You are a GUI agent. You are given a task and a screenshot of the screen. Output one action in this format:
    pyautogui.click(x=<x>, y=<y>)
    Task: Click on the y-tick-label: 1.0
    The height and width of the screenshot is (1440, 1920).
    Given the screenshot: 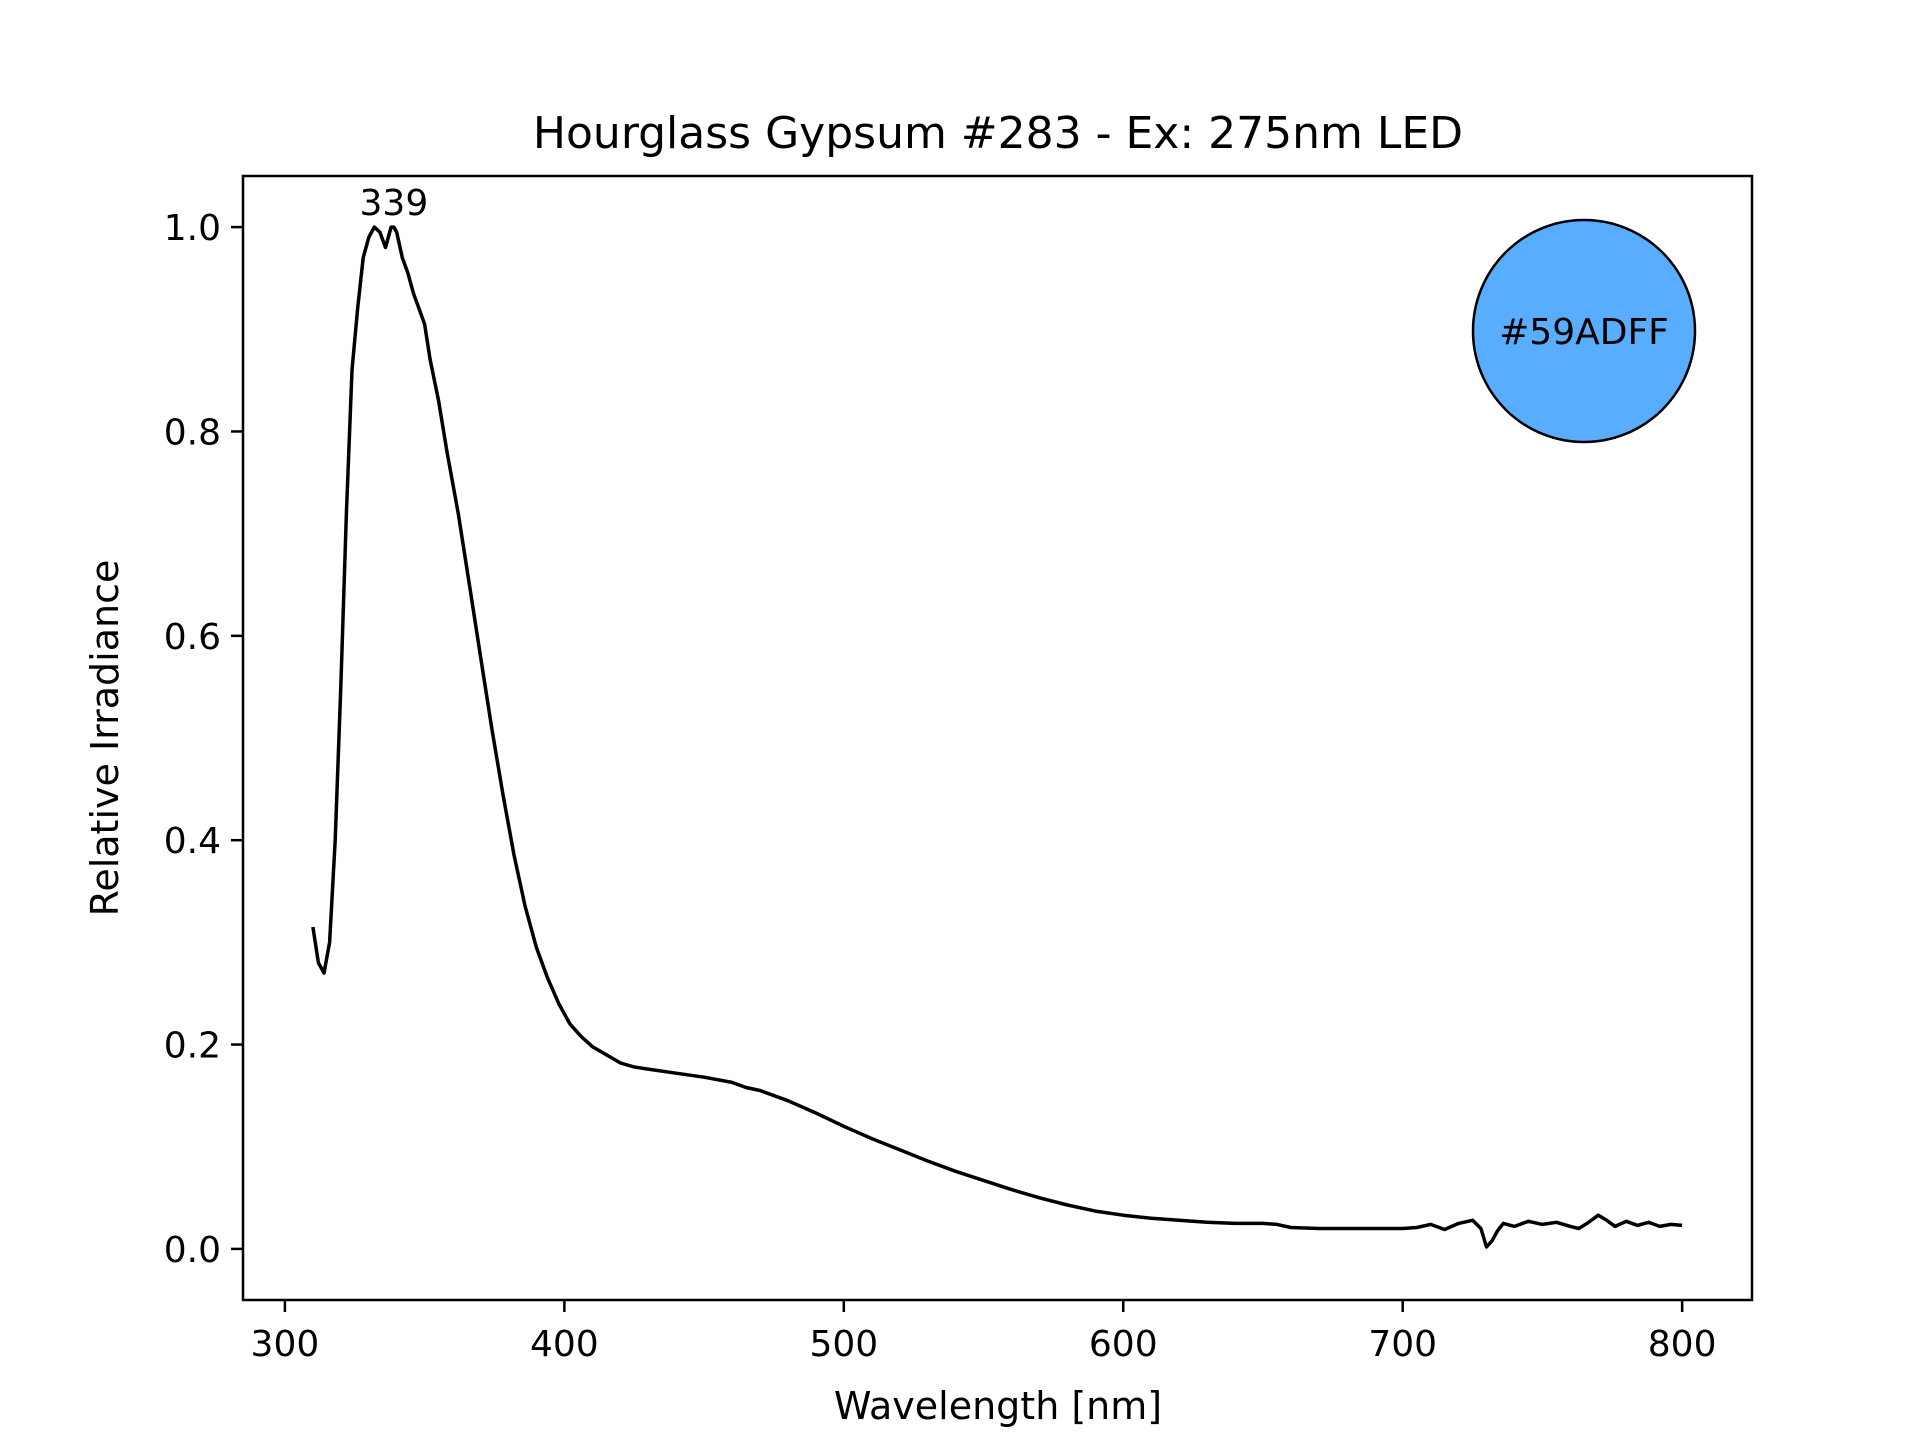 What is the action you would take?
    pyautogui.click(x=192, y=228)
    